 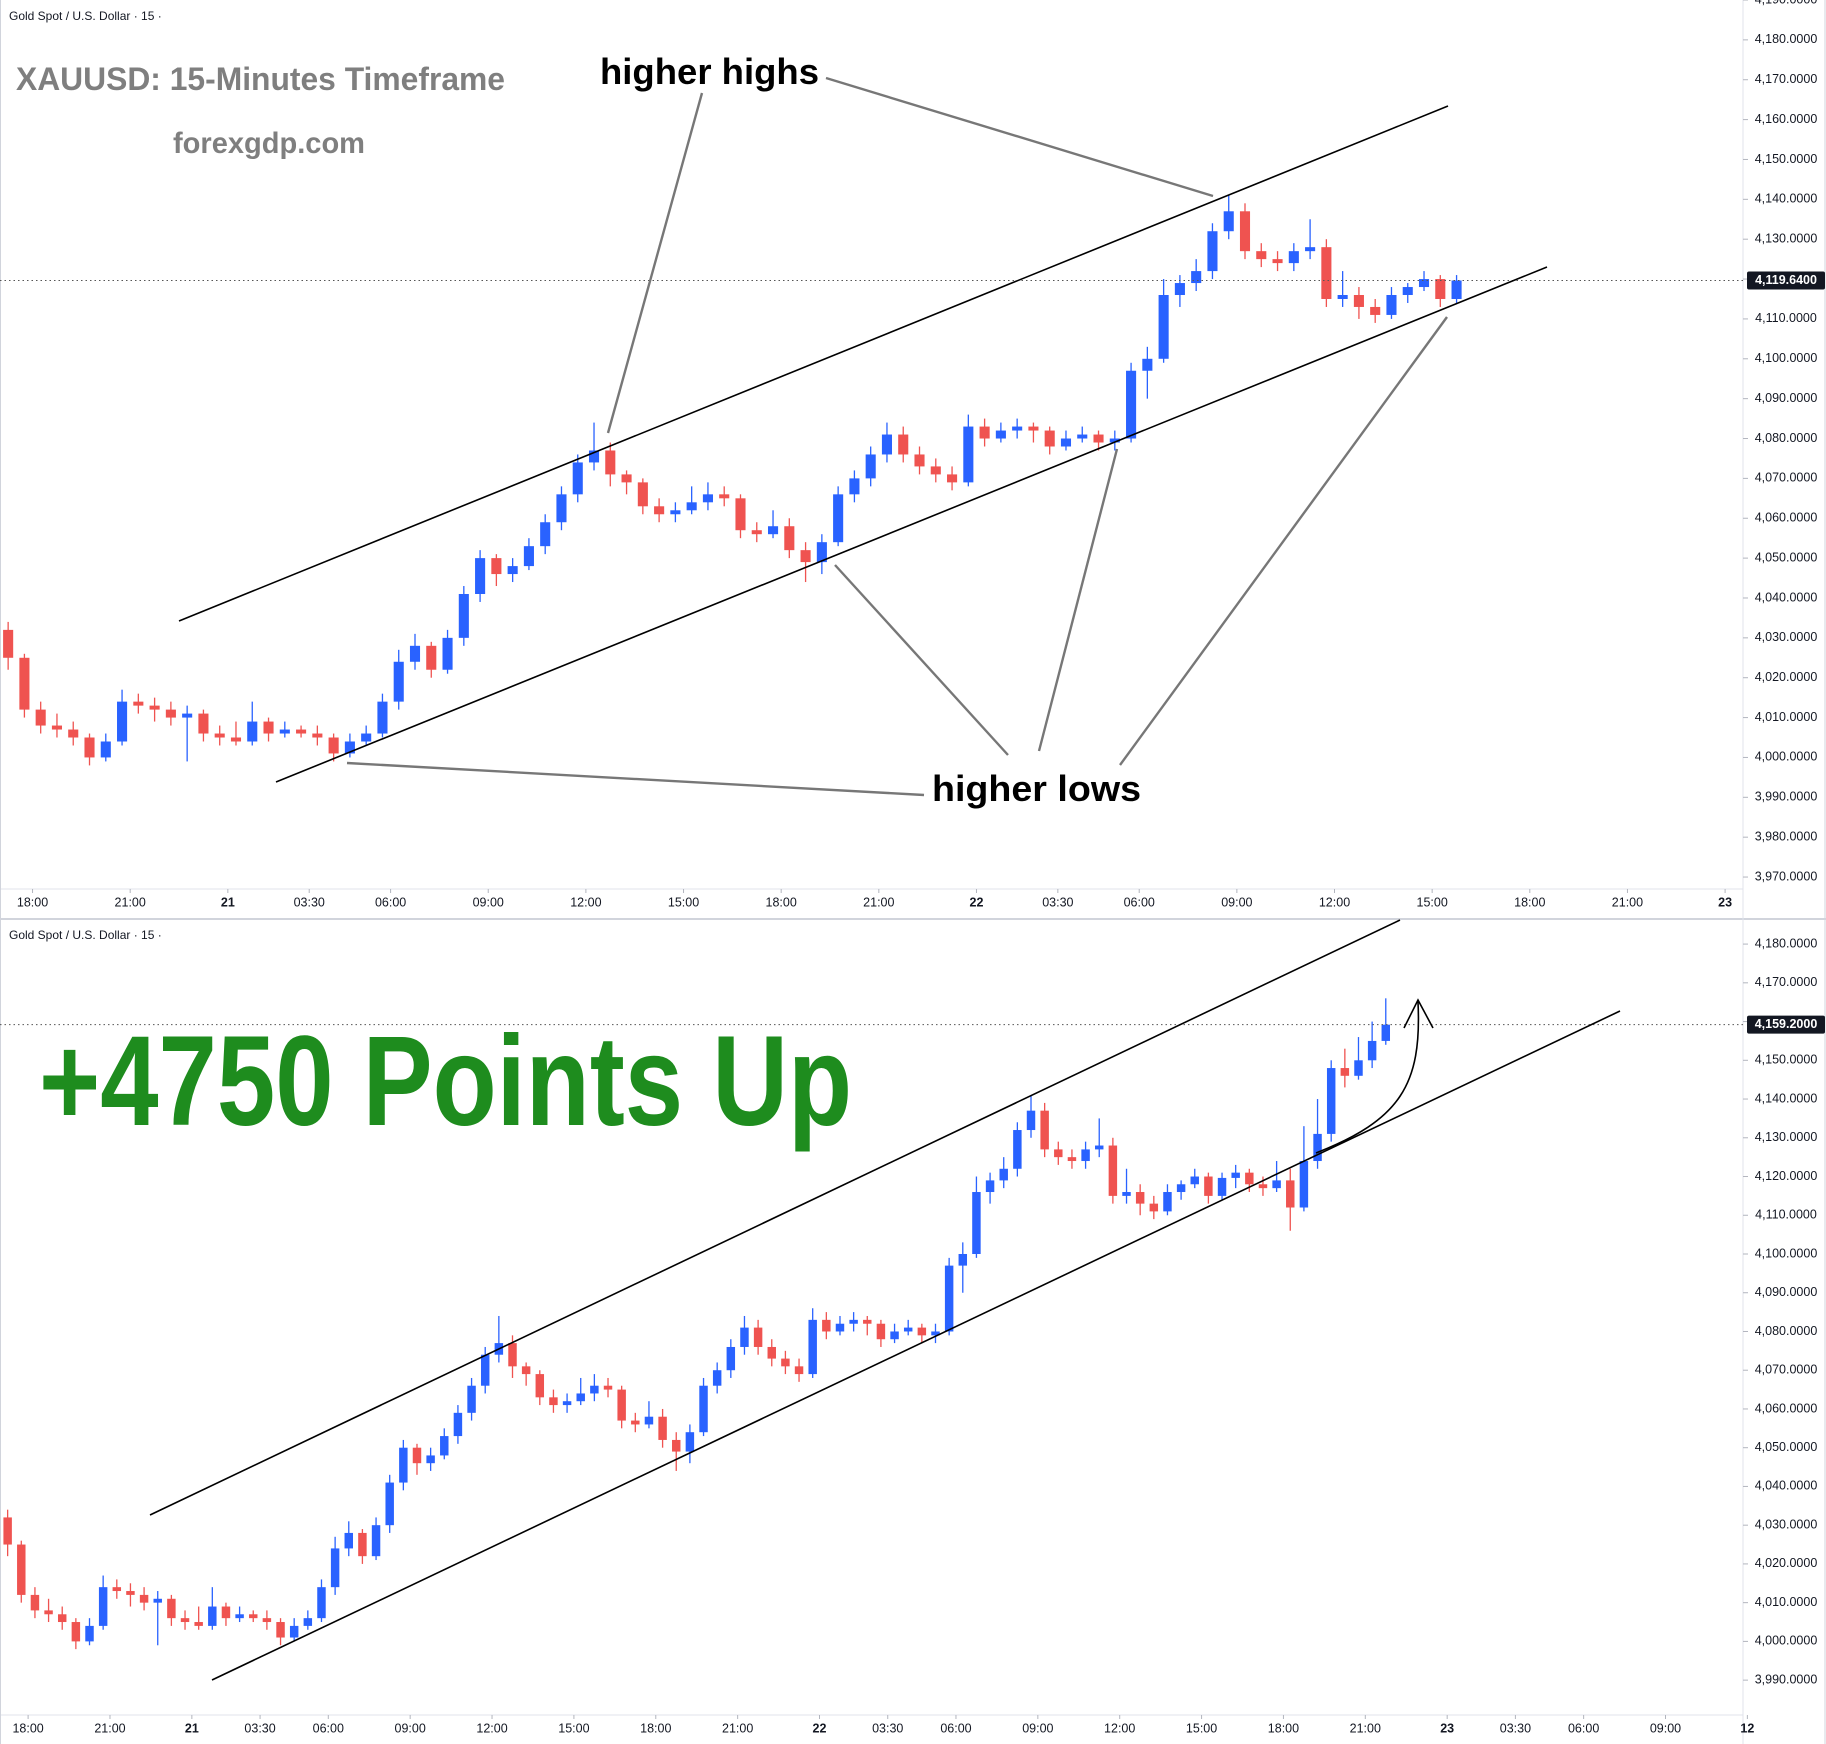 I want to click on y-tick-label: 4,010.0000, so click(x=1786, y=717).